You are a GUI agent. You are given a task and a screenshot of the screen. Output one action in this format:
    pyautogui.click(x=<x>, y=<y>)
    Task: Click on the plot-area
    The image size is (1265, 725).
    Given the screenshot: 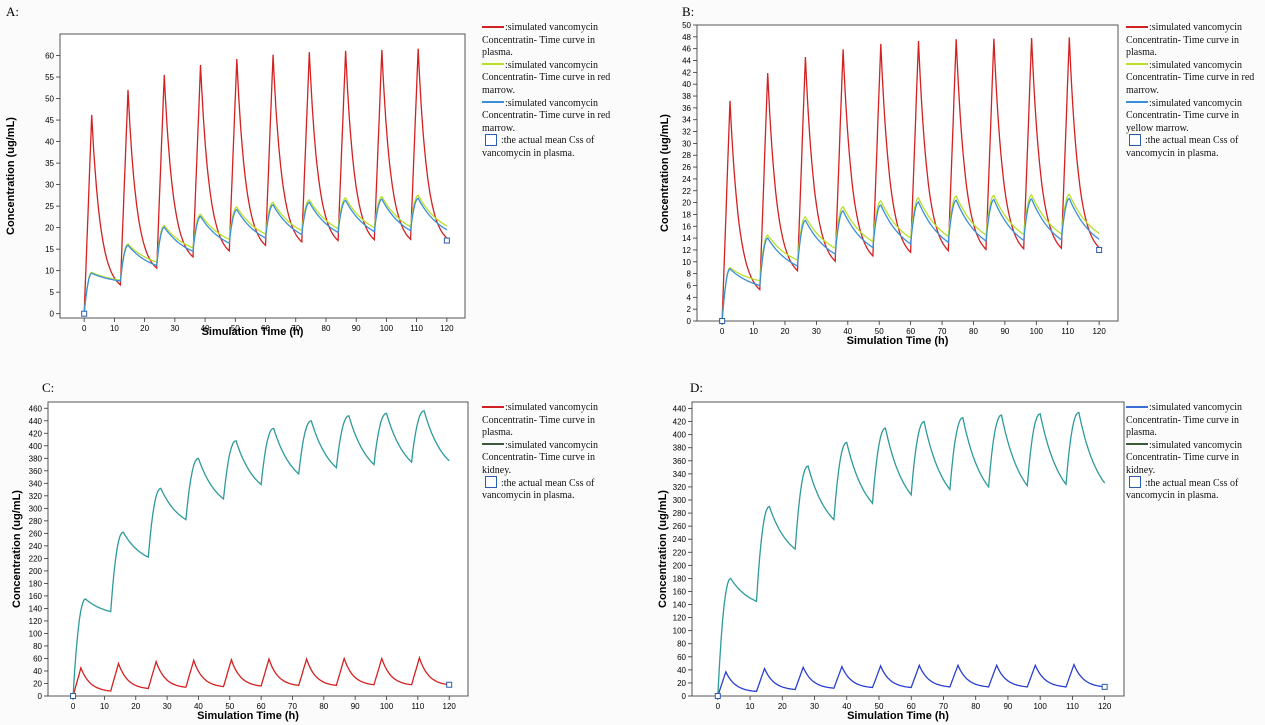 What is the action you would take?
    pyautogui.click(x=908, y=549)
    